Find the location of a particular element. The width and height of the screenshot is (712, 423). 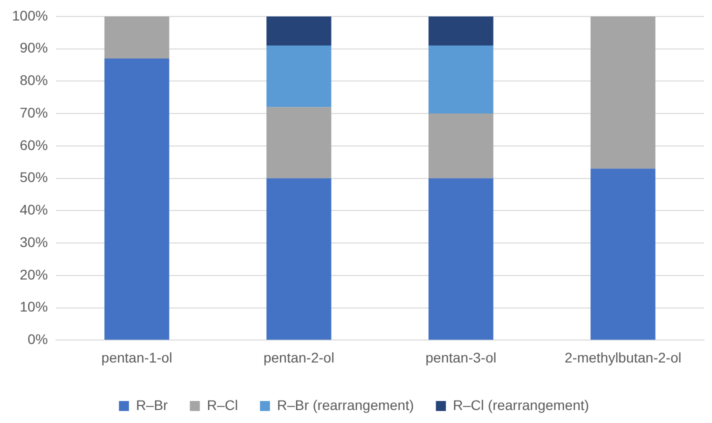

y-tick-label: 40% is located at coordinates (34, 210).